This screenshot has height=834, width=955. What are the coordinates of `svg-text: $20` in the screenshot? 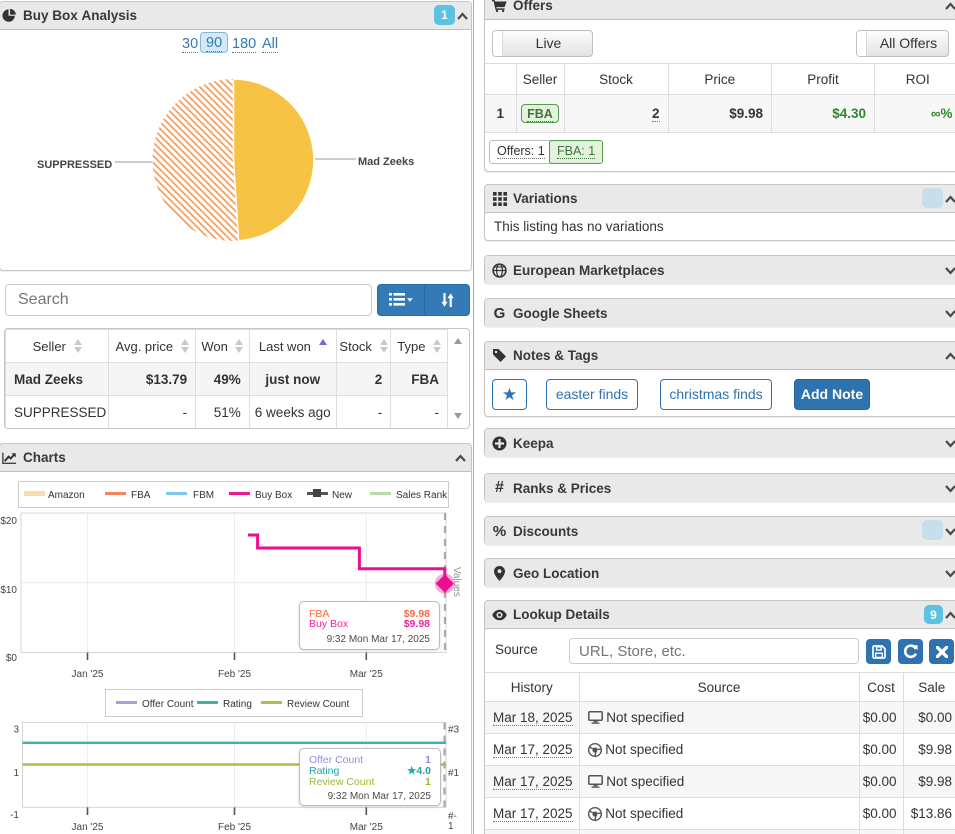 It's located at (8, 521).